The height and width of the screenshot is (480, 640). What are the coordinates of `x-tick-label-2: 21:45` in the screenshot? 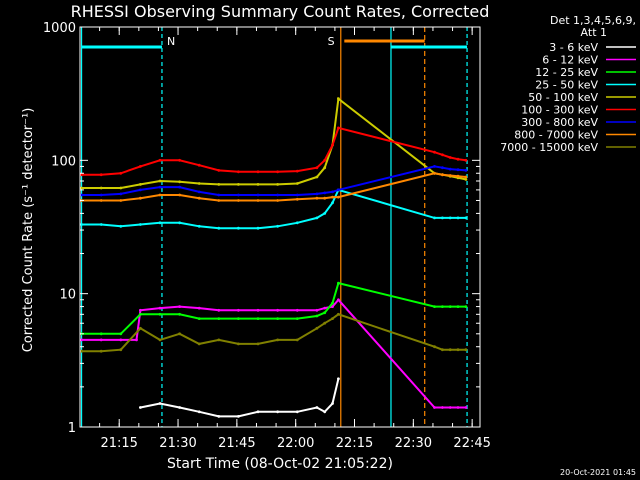 It's located at (236, 443).